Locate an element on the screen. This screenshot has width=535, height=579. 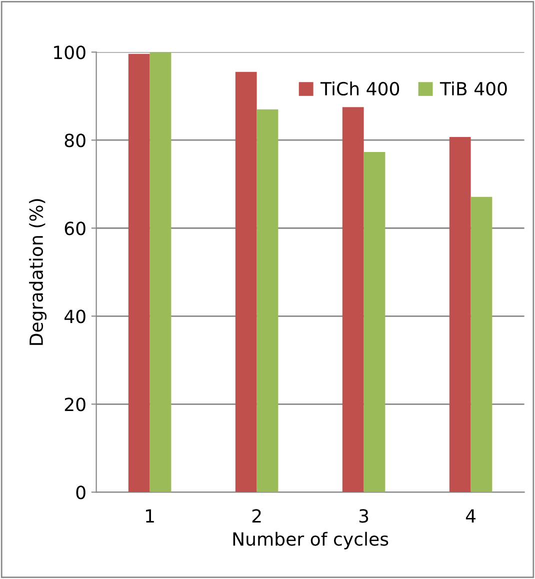
x-tick-label: 2 is located at coordinates (256, 516).